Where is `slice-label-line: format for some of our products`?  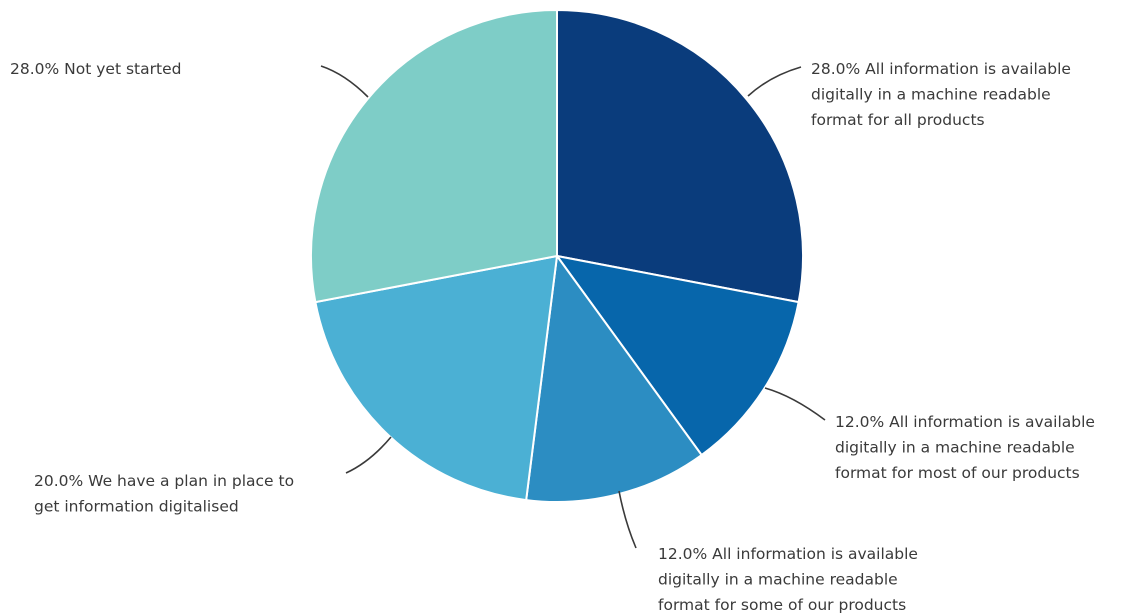
slice-label-line: format for some of our products is located at coordinates (782, 604).